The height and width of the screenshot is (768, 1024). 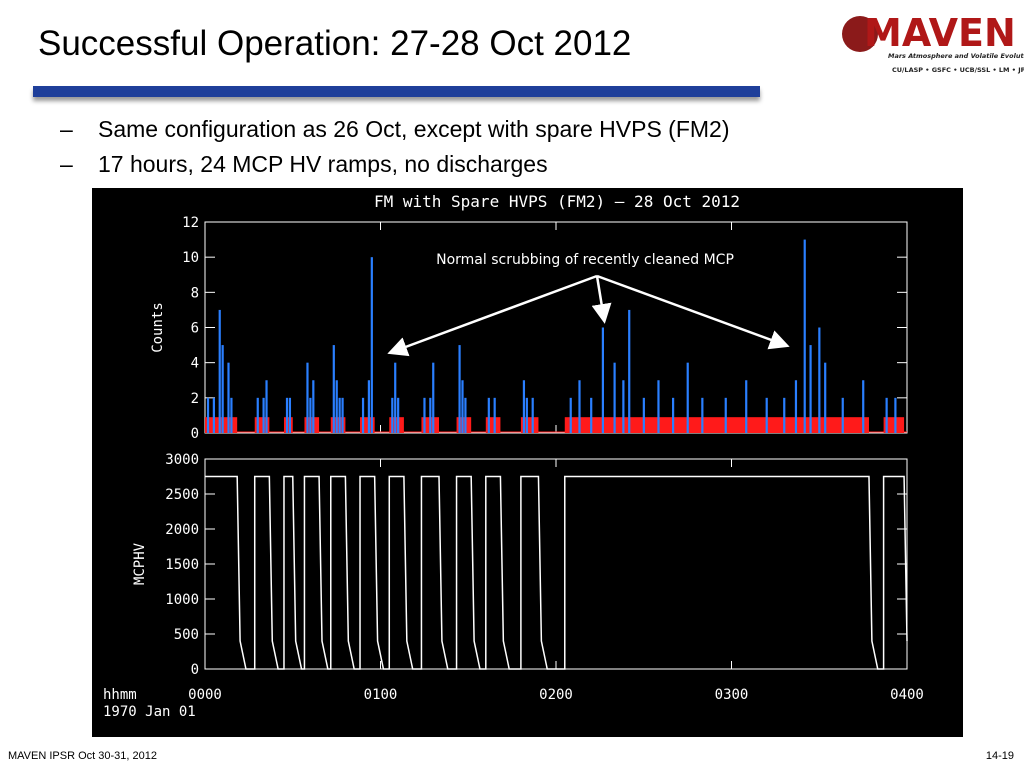 What do you see at coordinates (120, 695) in the screenshot?
I see `x-axis-label: hhmm` at bounding box center [120, 695].